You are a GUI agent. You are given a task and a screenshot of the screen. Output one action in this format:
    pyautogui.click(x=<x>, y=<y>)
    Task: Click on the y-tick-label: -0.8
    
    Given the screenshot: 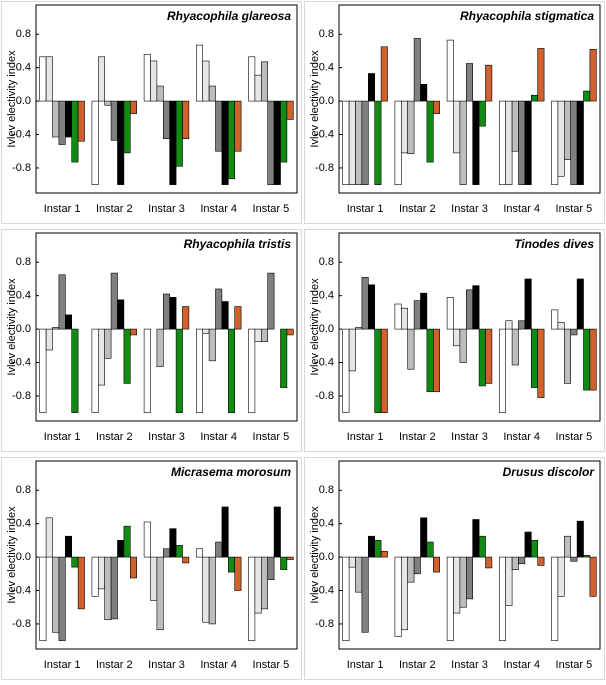 What is the action you would take?
    pyautogui.click(x=21, y=168)
    